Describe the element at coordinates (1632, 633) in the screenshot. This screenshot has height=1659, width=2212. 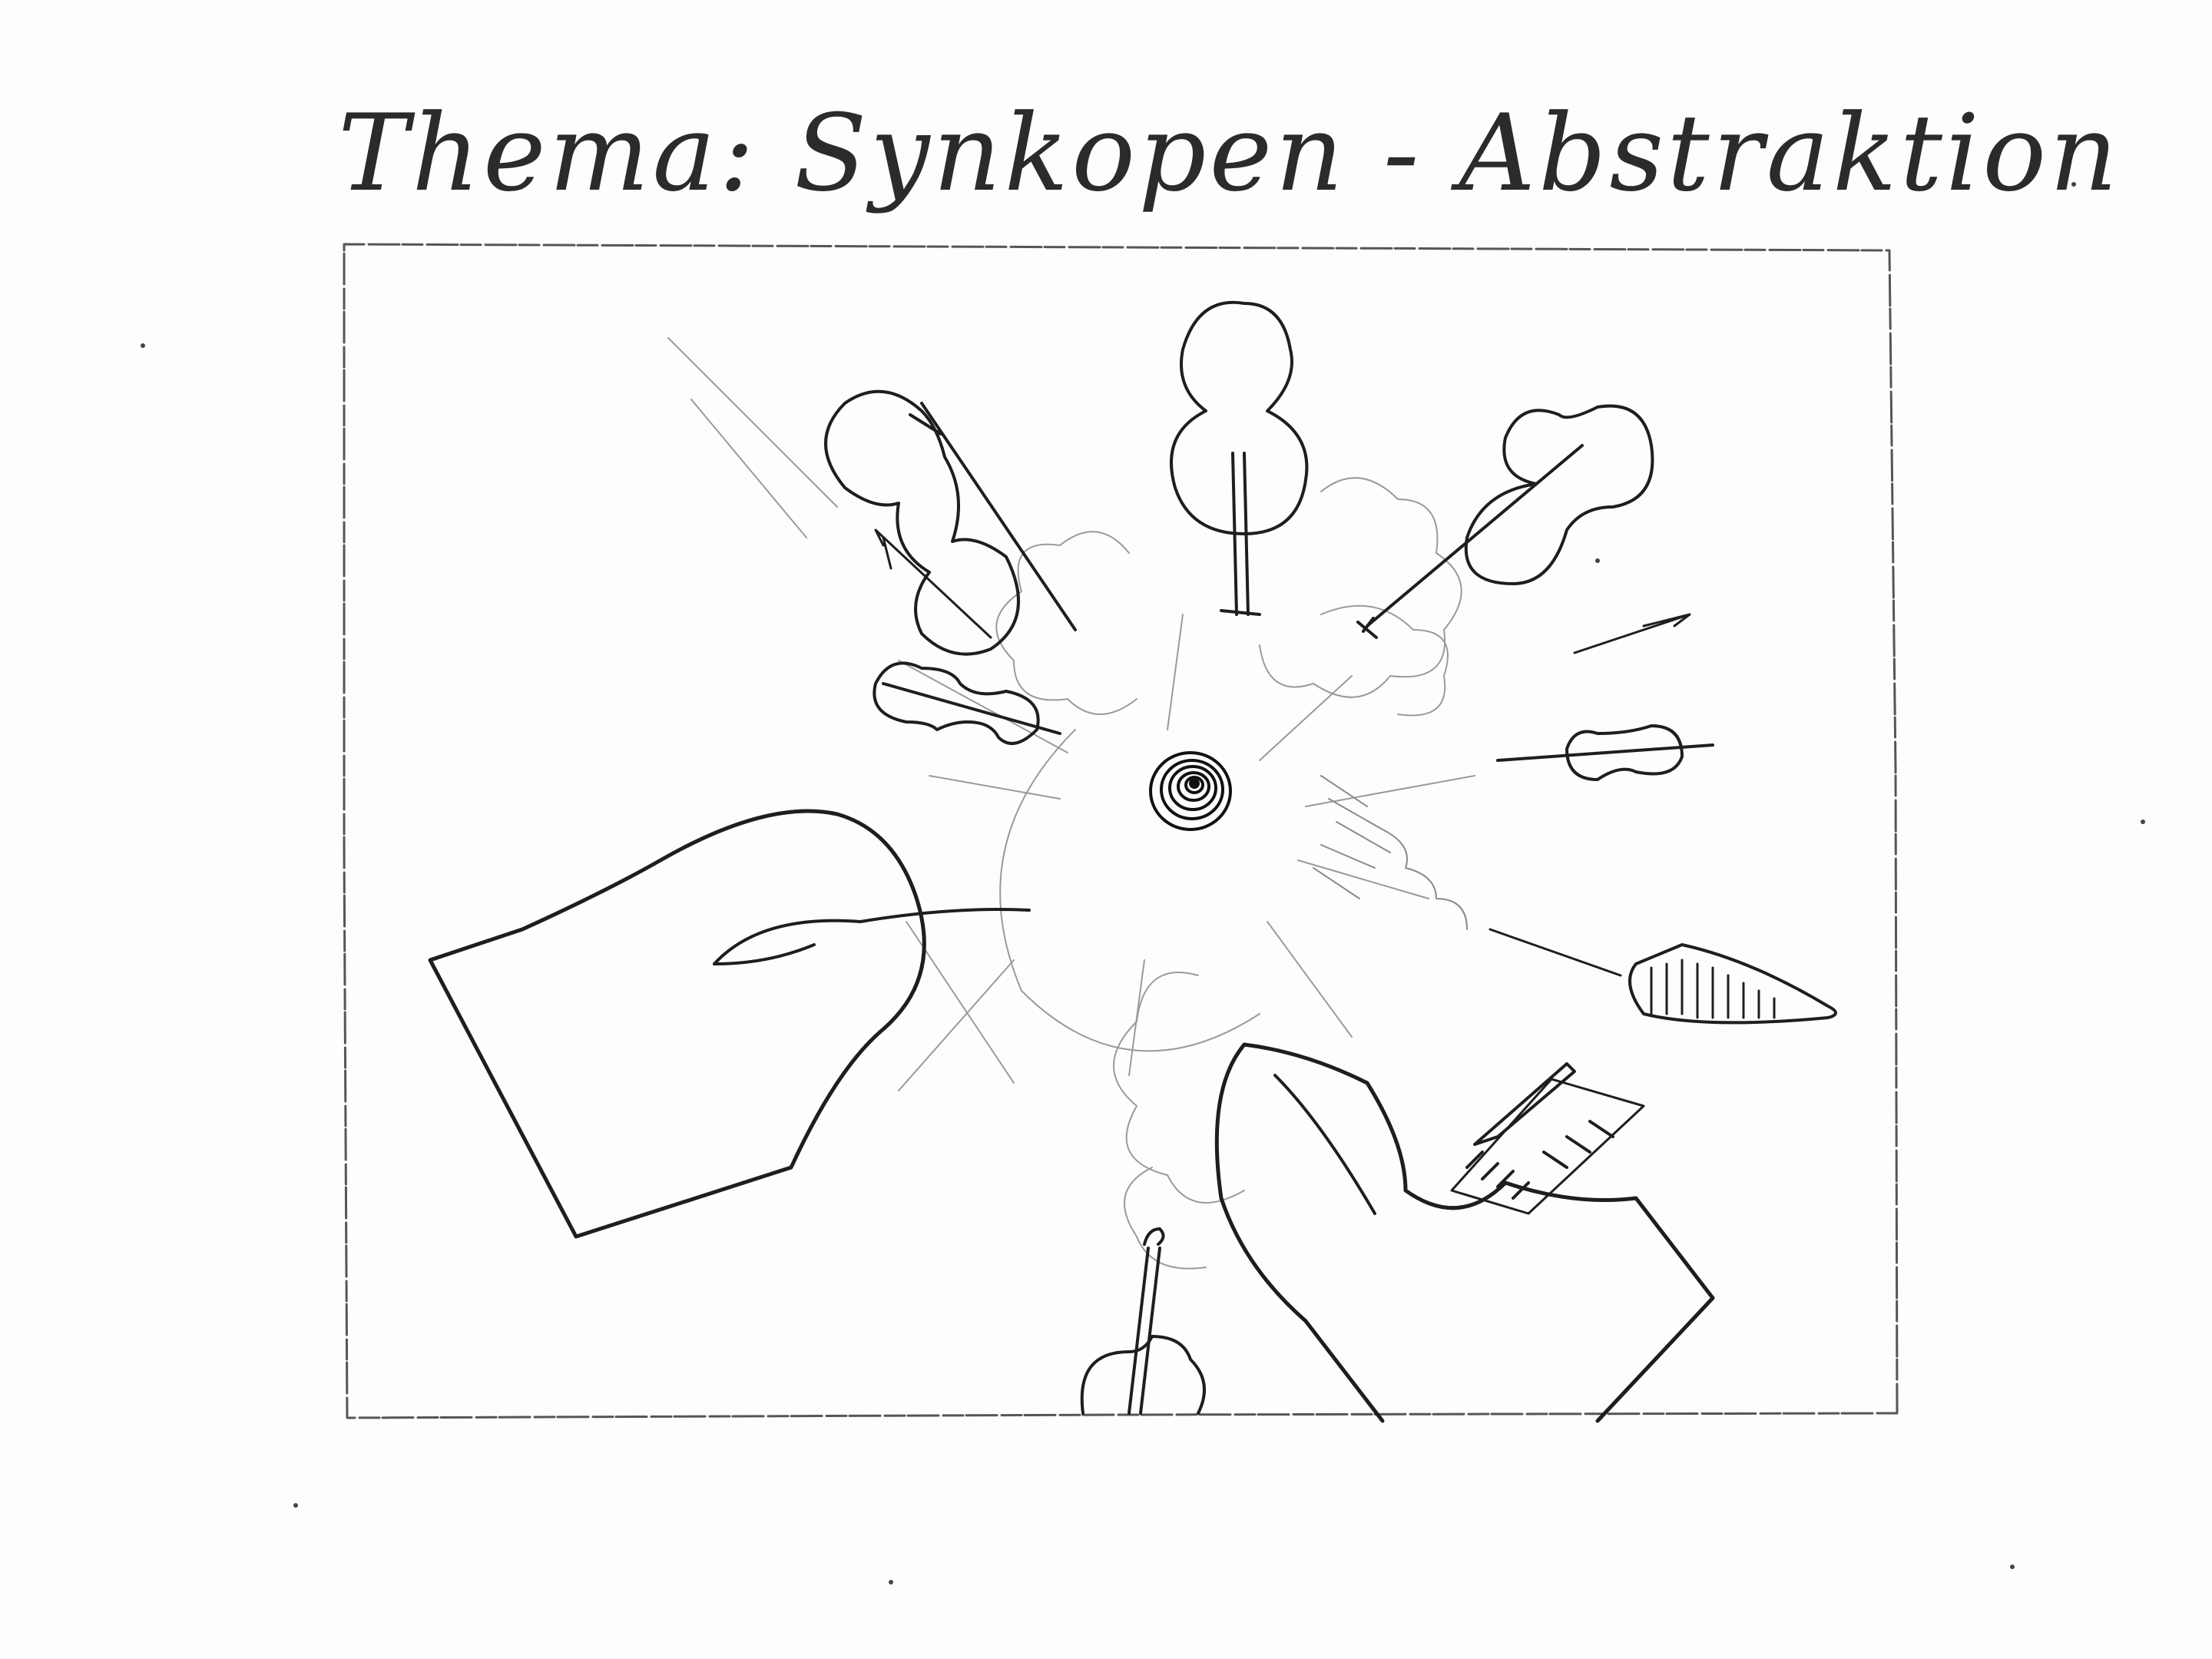
I see `arrow-stroke` at that location.